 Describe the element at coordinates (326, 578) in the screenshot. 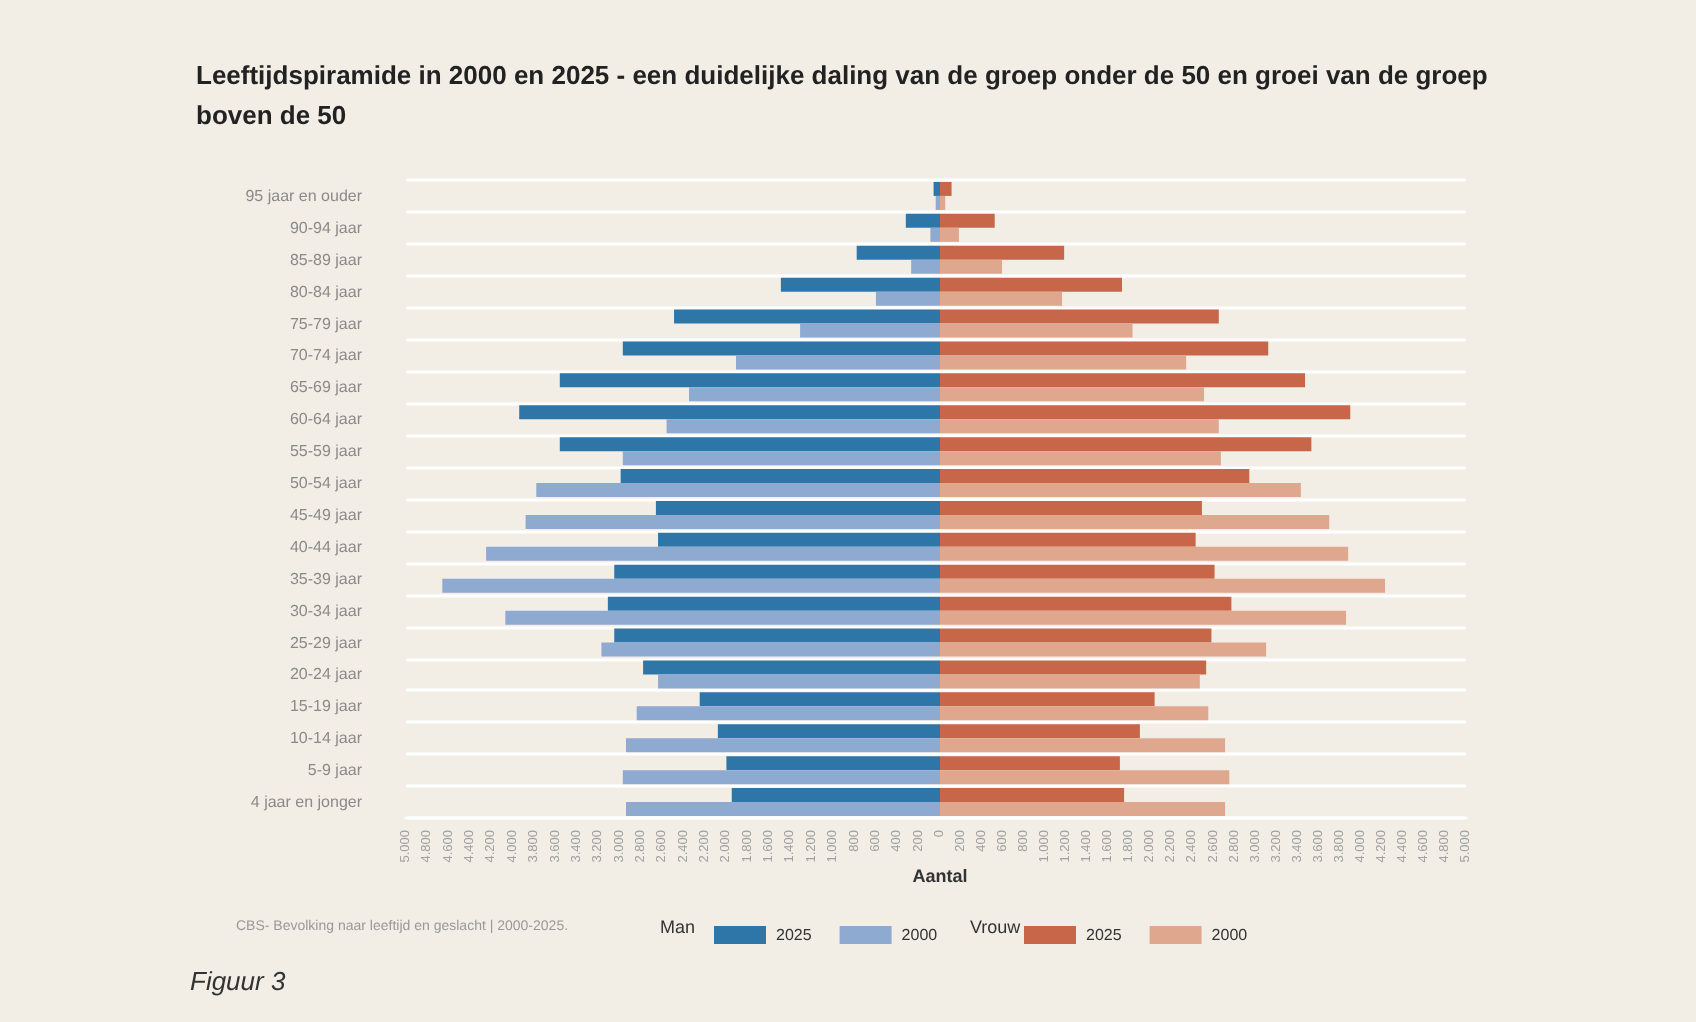

I see `y-tick-label: 35-39 jaar` at that location.